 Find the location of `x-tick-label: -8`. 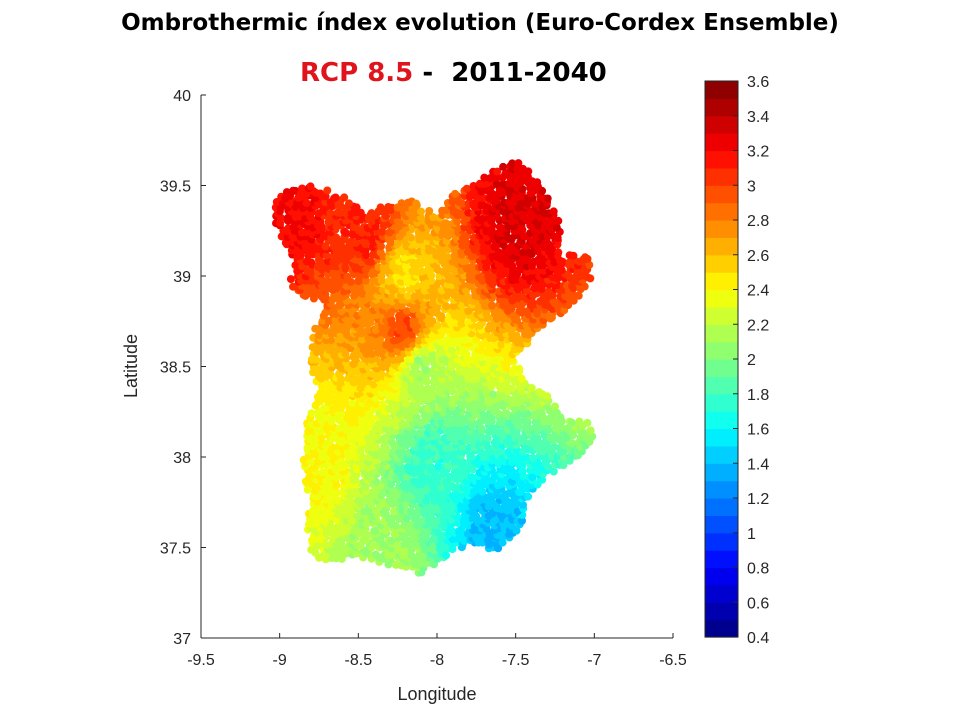

x-tick-label: -8 is located at coordinates (437, 660).